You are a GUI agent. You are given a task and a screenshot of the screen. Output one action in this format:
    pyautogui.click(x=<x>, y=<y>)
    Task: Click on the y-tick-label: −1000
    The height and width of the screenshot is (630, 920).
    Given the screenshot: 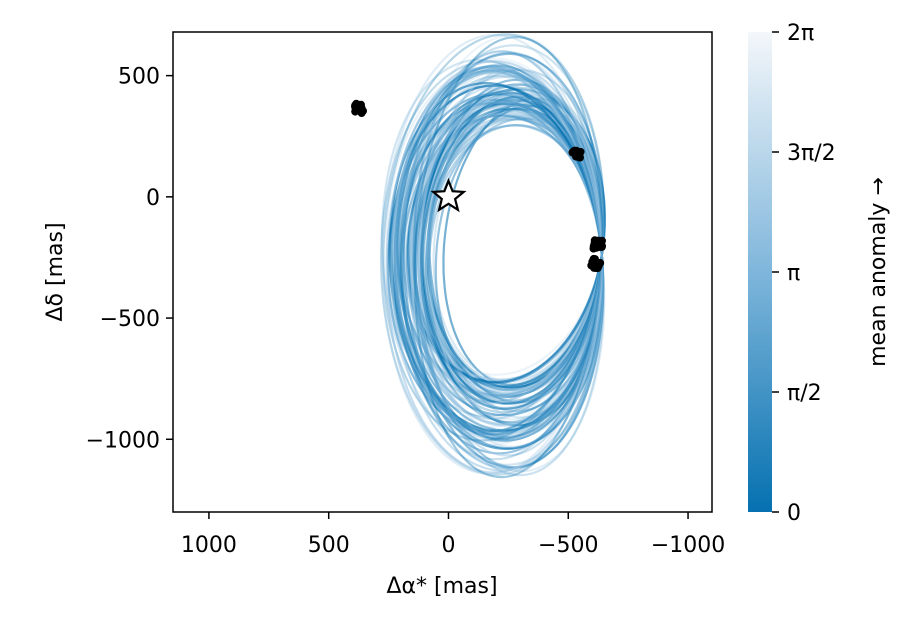 What is the action you would take?
    pyautogui.click(x=123, y=440)
    